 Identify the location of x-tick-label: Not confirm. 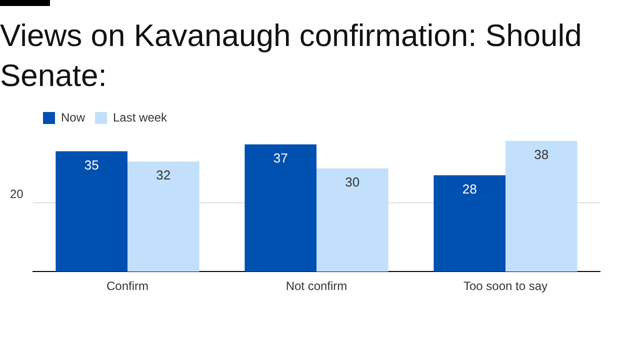
(317, 286).